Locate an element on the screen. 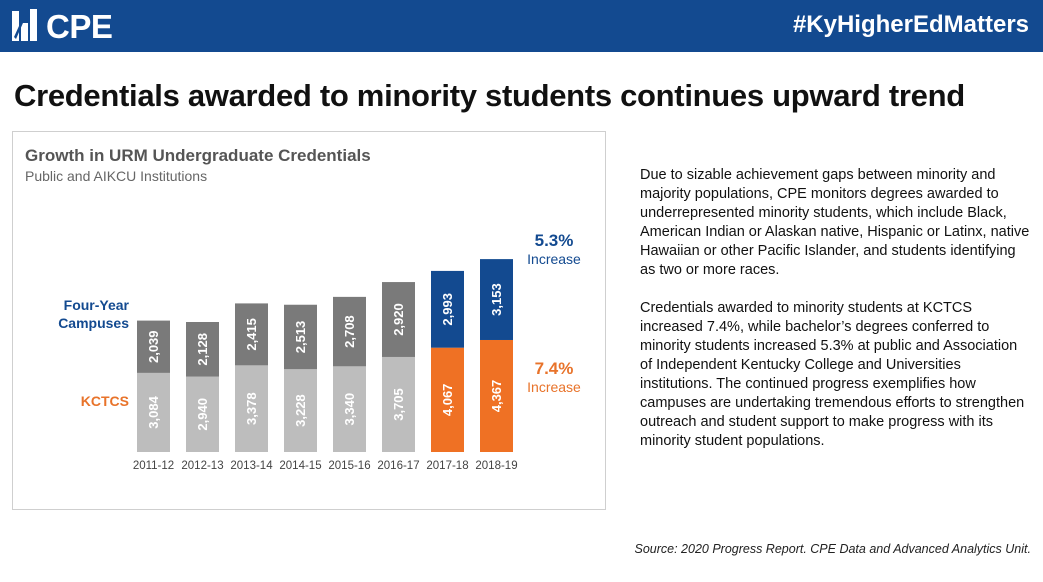 The image size is (1043, 582). data-label-kctcs-2014-15: 3,228 is located at coordinates (300, 410).